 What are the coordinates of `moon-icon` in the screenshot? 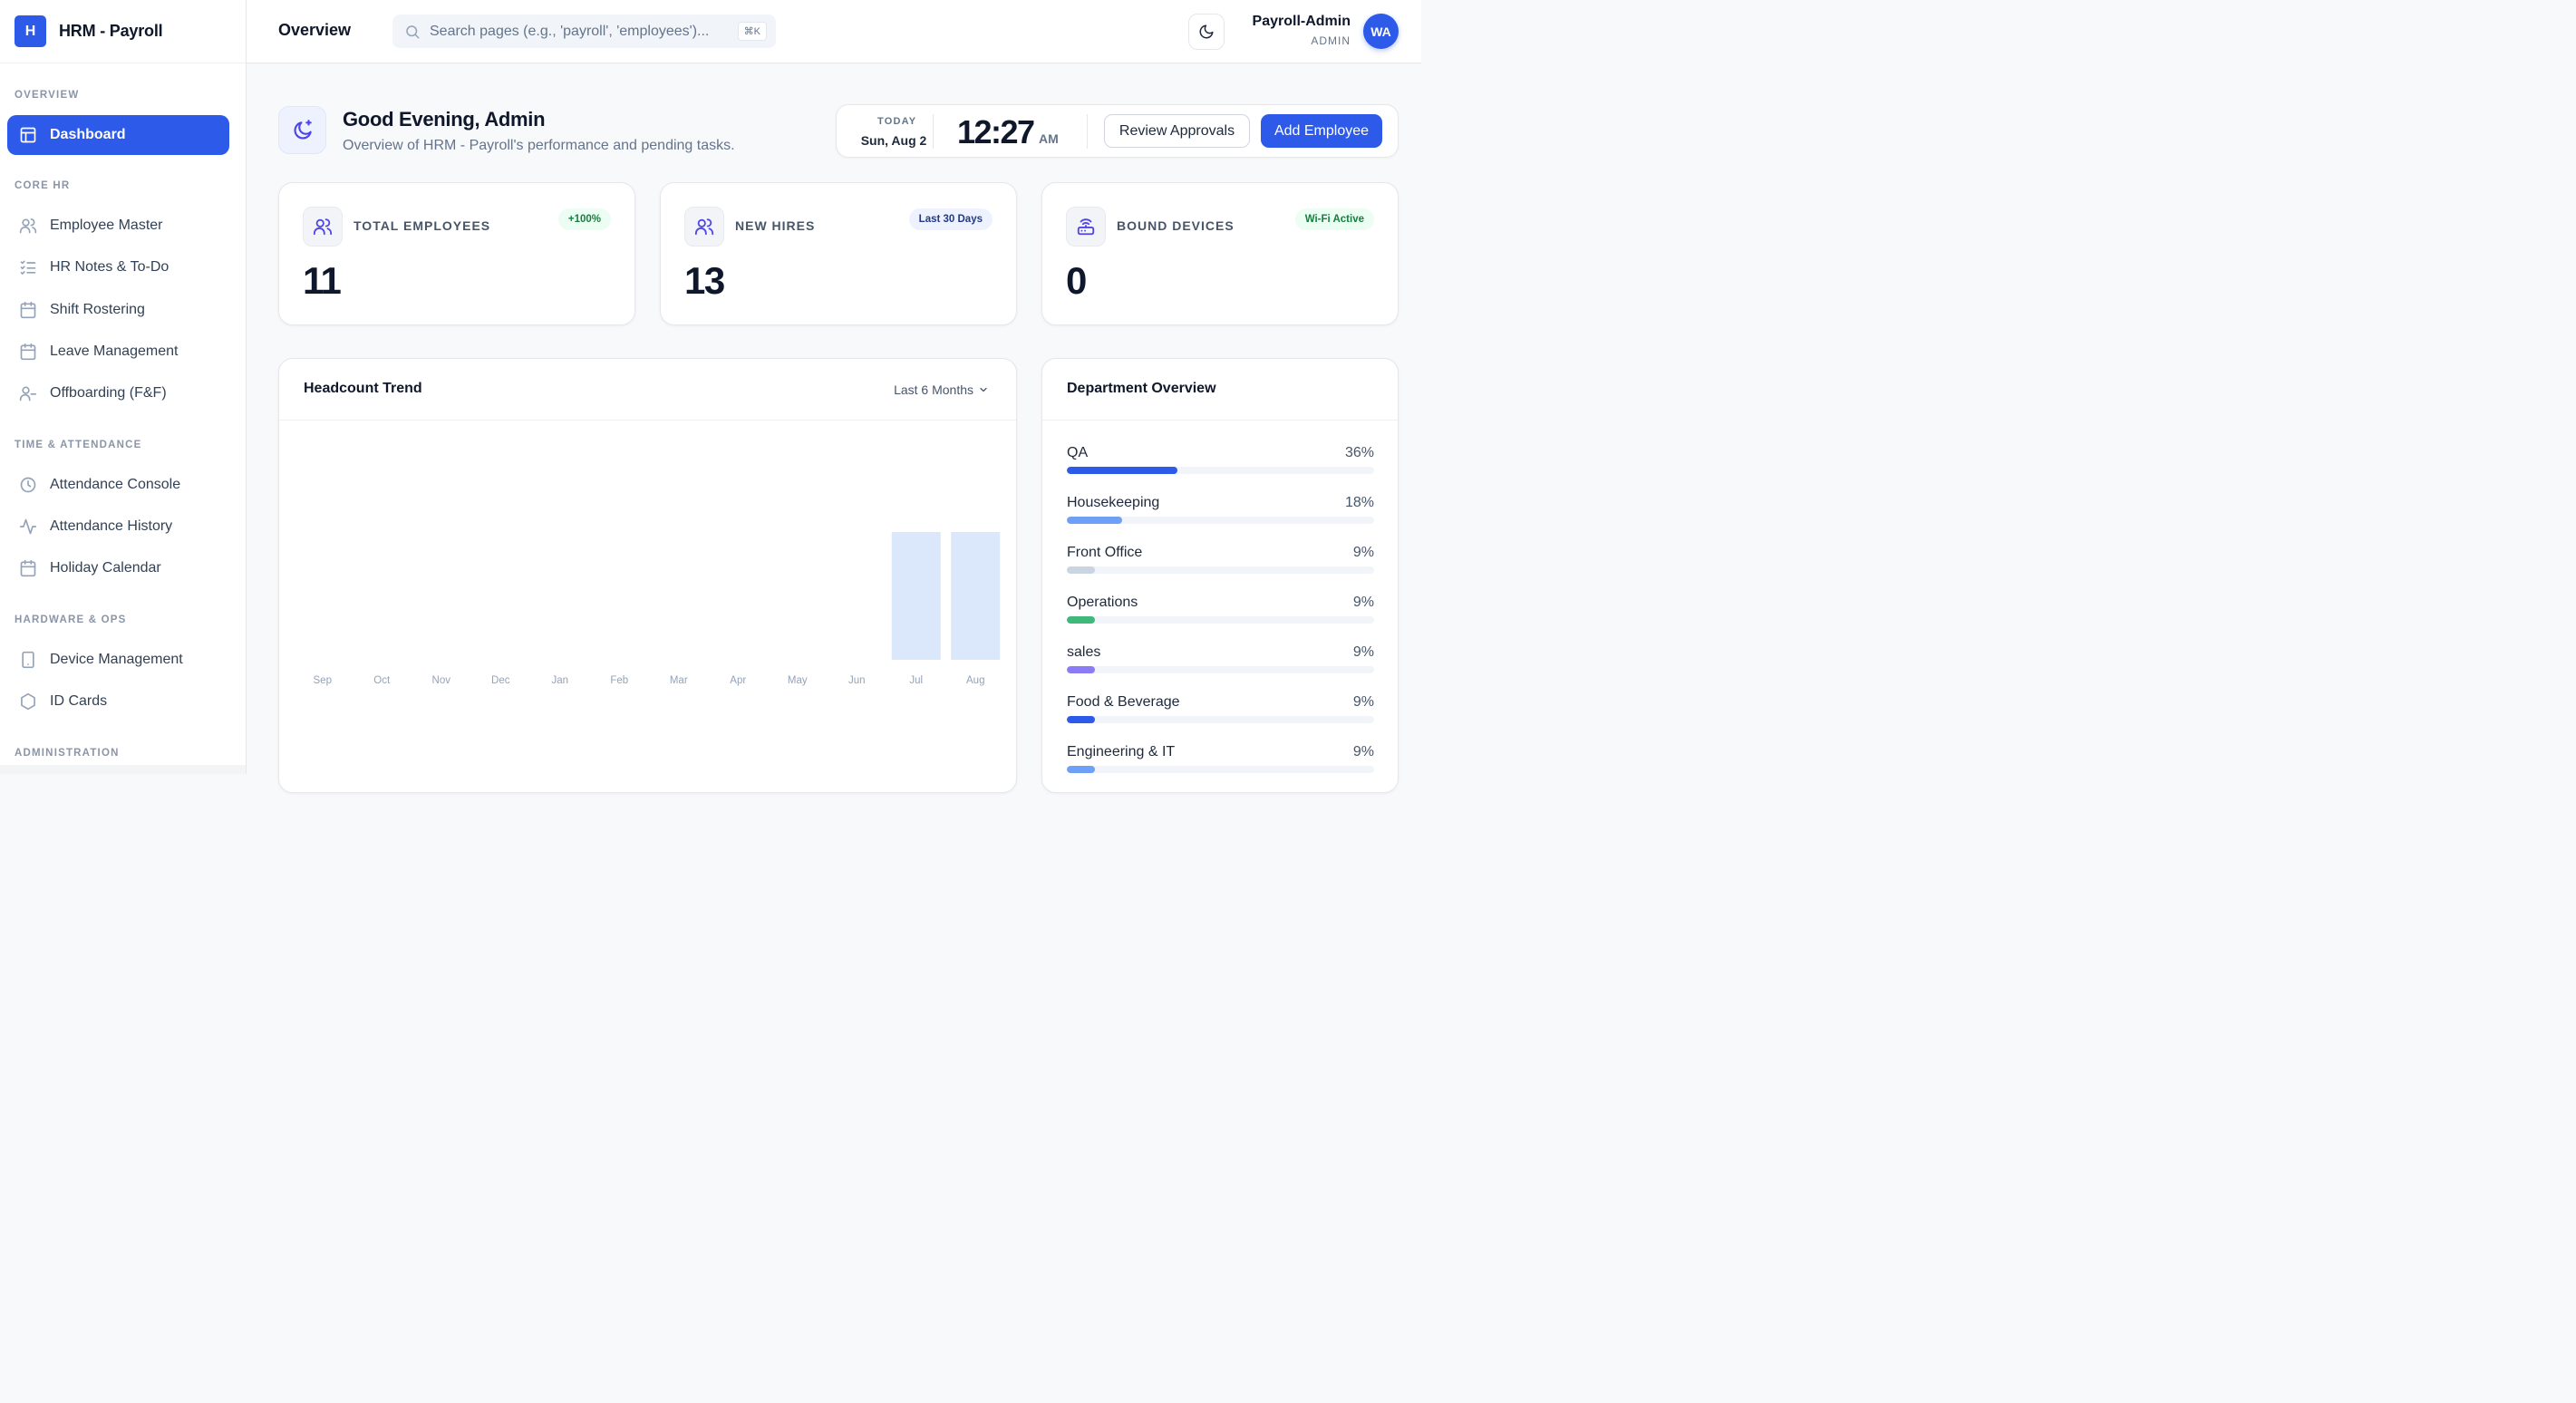 It's located at (1206, 31).